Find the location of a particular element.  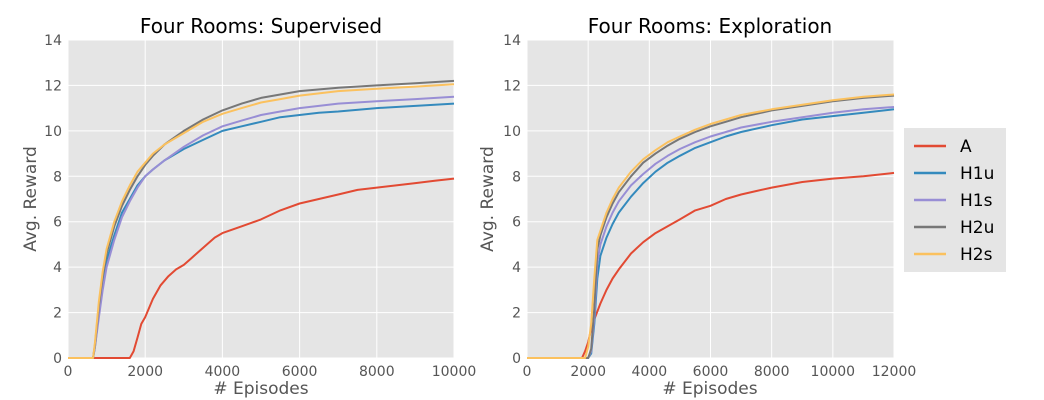

legend-label-h1u: H1u is located at coordinates (977, 174).